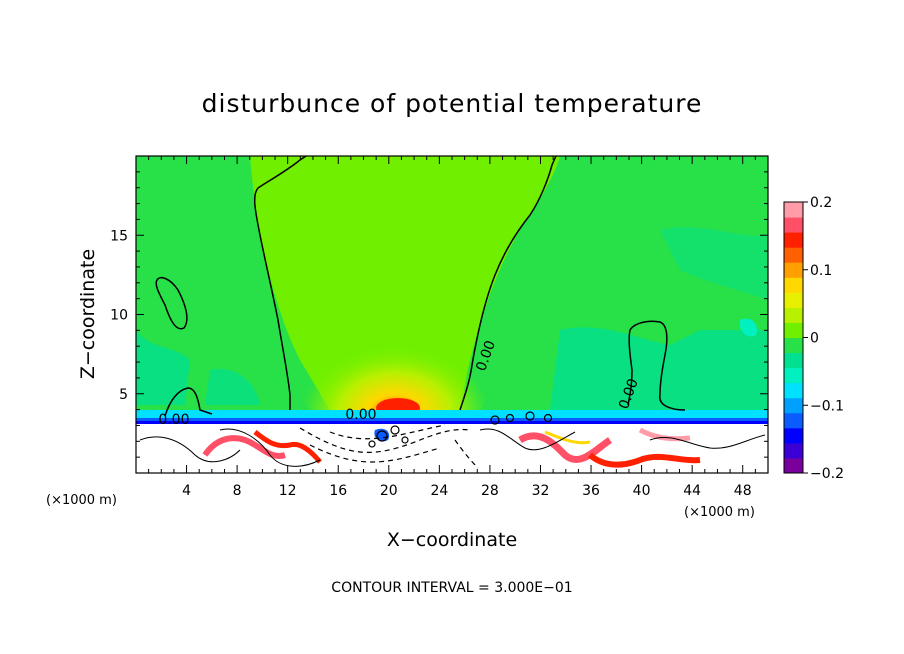  Describe the element at coordinates (439, 491) in the screenshot. I see `x-tick-label: 24` at that location.